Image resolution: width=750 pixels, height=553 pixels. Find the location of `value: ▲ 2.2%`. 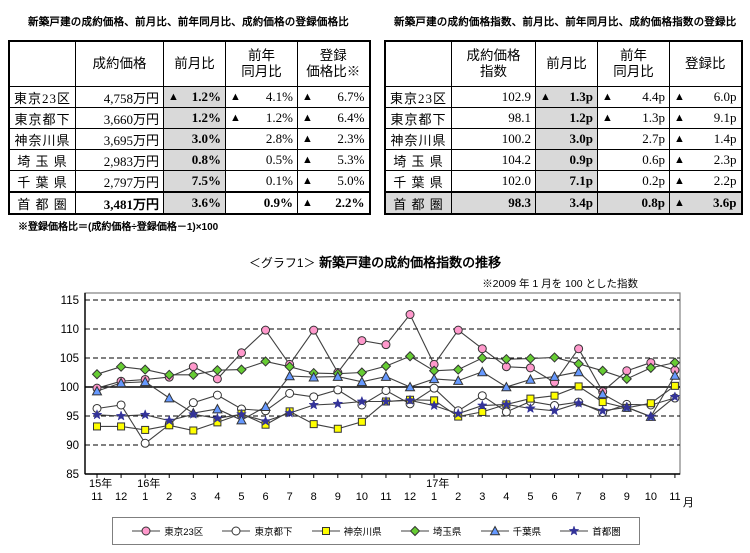

value: ▲ 2.2% is located at coordinates (333, 203).